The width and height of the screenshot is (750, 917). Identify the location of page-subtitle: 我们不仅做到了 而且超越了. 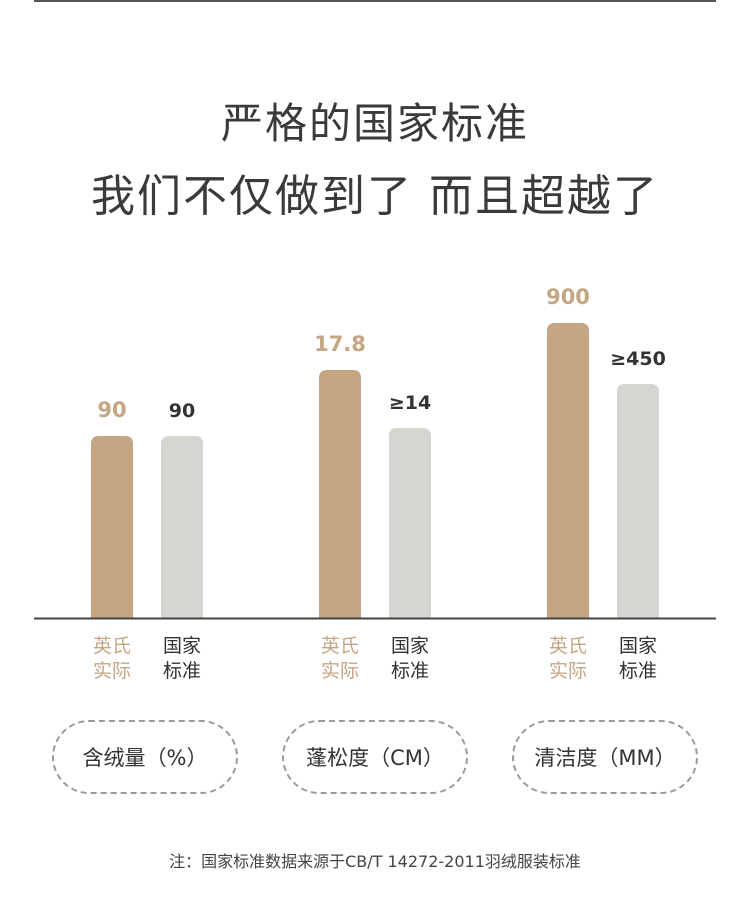
(375, 196).